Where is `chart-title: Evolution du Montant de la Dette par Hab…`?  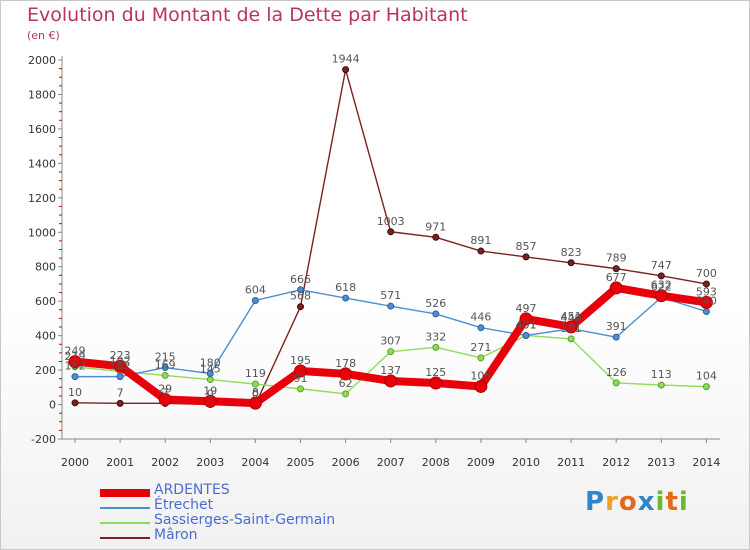 chart-title: Evolution du Montant de la Dette par Hab… is located at coordinates (247, 15).